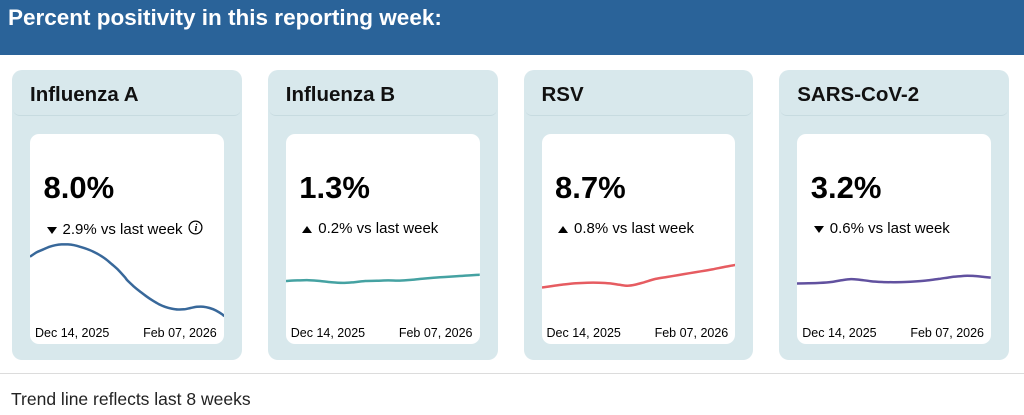 The height and width of the screenshot is (415, 1024). Describe the element at coordinates (195, 228) in the screenshot. I see `svg-text: i` at that location.